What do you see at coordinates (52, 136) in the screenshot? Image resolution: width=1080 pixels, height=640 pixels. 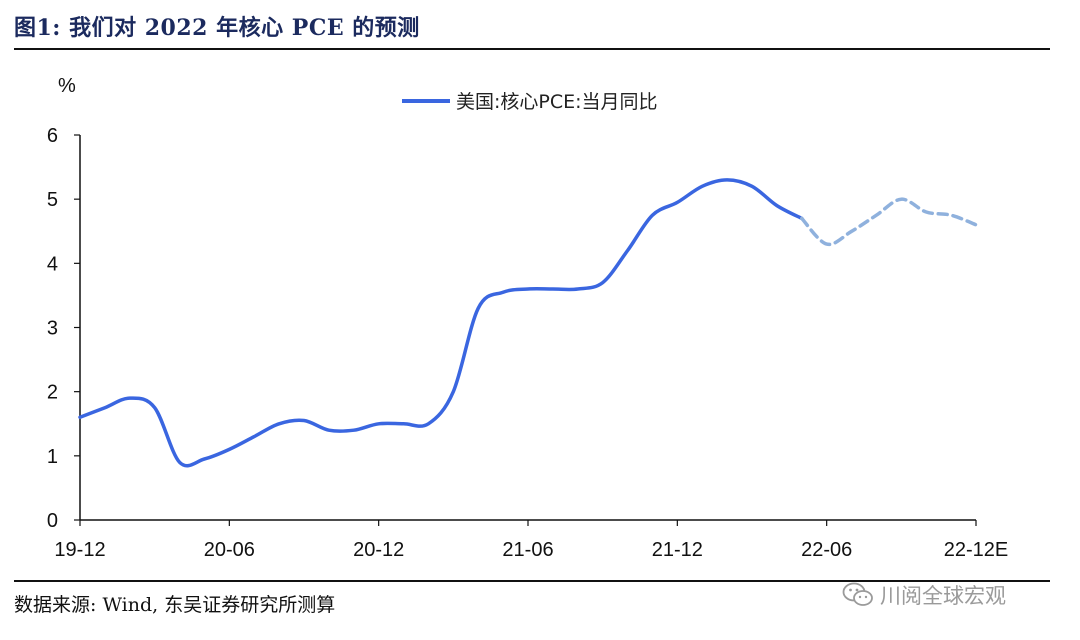 I see `y-tick-label: 6` at bounding box center [52, 136].